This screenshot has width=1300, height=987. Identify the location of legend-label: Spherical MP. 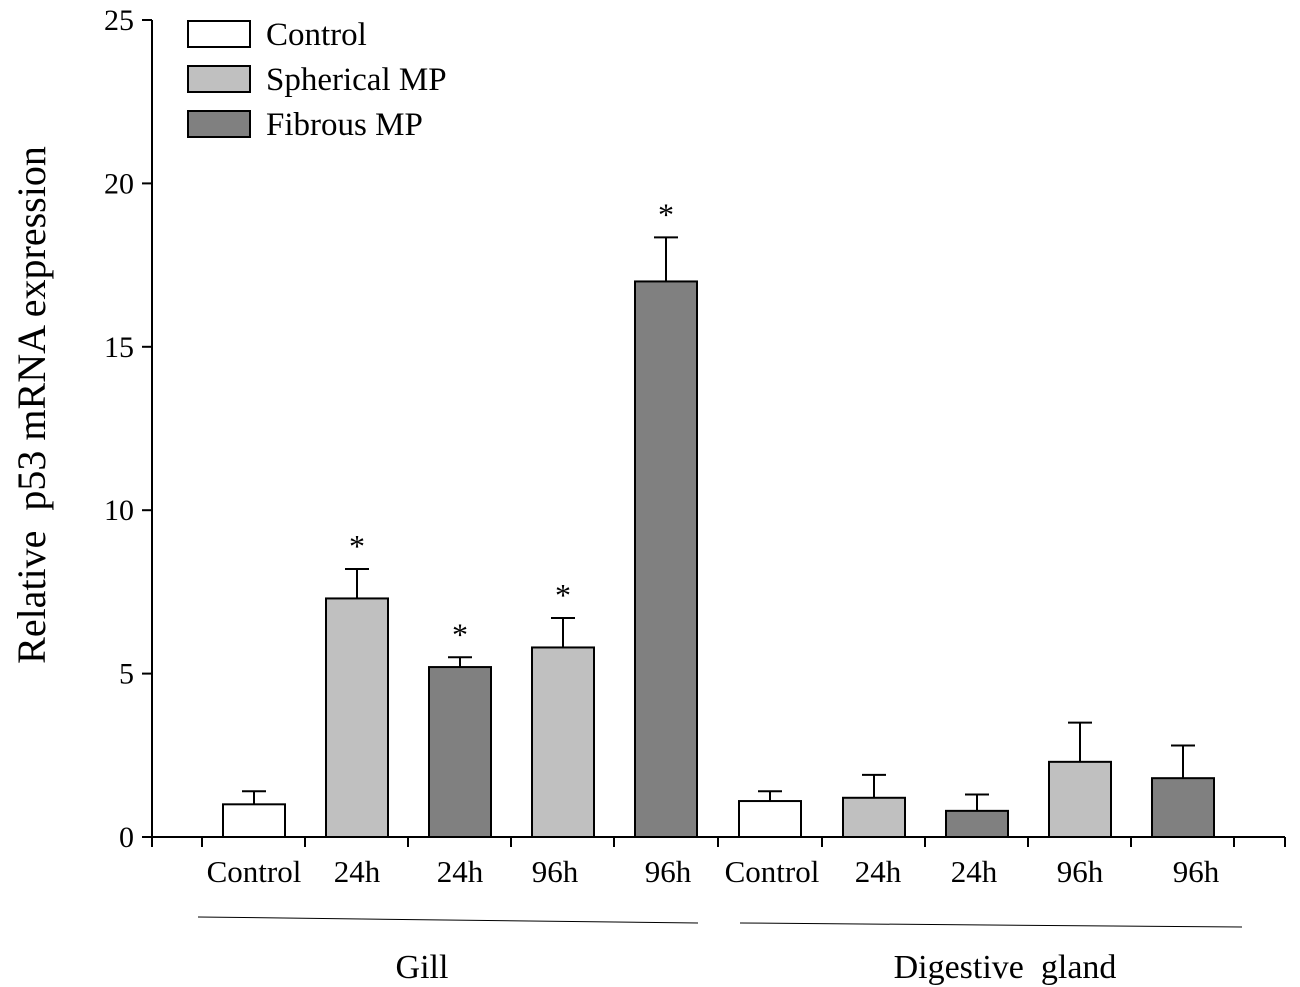
(356, 80).